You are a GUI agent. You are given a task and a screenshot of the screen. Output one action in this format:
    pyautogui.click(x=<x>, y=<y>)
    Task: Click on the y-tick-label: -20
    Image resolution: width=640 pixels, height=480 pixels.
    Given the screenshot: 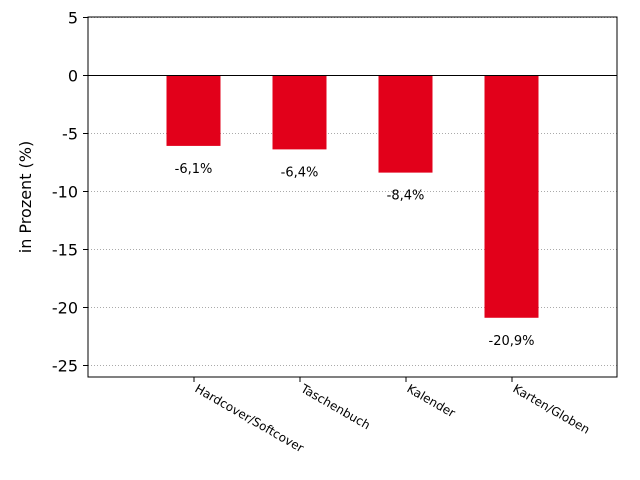 What is the action you would take?
    pyautogui.click(x=65, y=308)
    